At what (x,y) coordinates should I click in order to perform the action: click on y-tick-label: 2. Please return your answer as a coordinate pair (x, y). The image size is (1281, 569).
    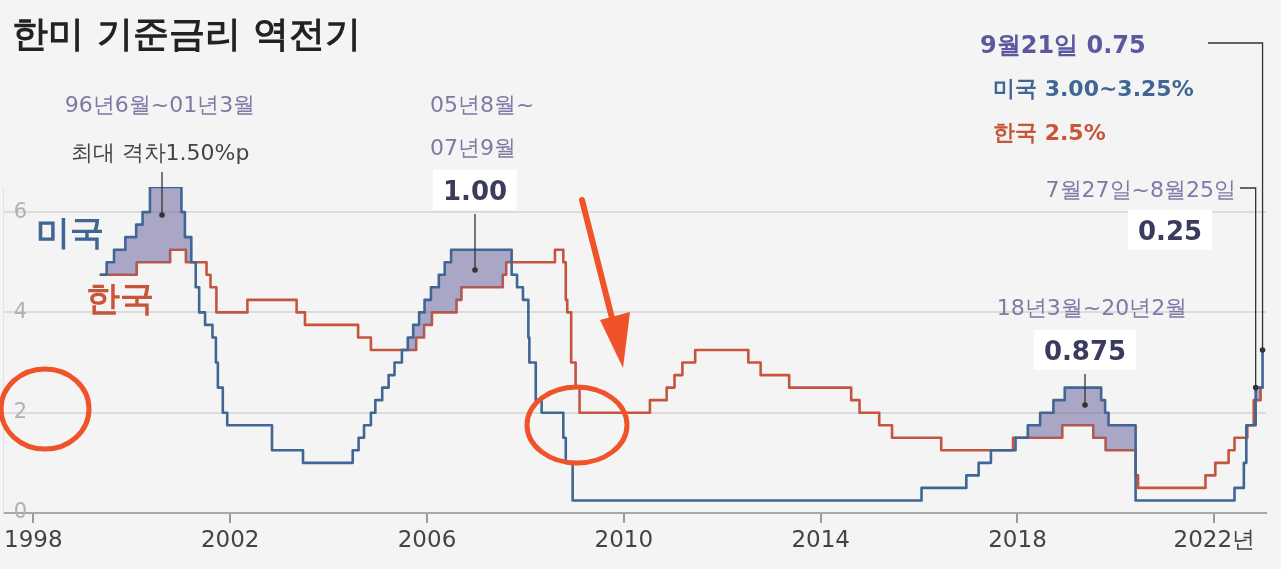
    Looking at the image, I should click on (20, 411).